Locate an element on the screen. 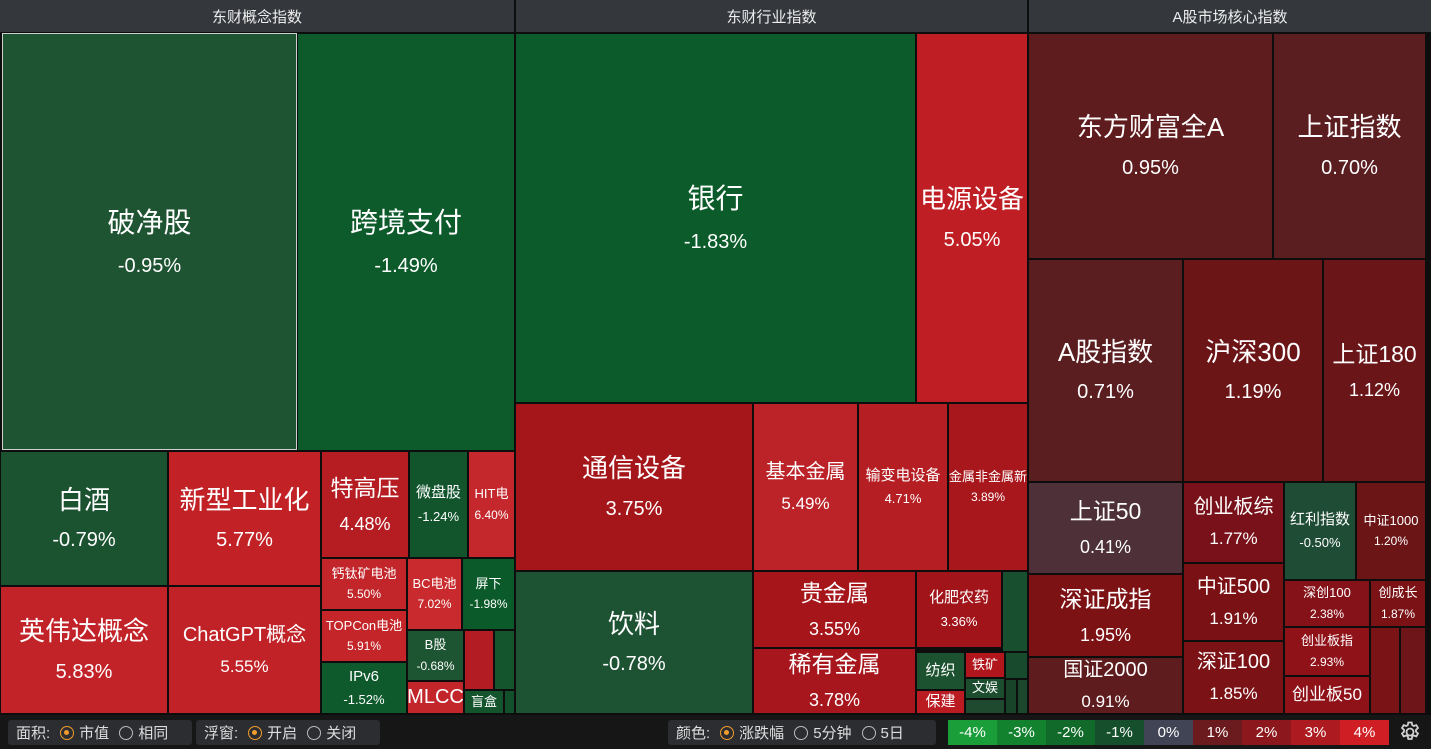 The height and width of the screenshot is (749, 1431). tile-perovskite-battery: 钙钛矿电池 5.50% is located at coordinates (364, 584).